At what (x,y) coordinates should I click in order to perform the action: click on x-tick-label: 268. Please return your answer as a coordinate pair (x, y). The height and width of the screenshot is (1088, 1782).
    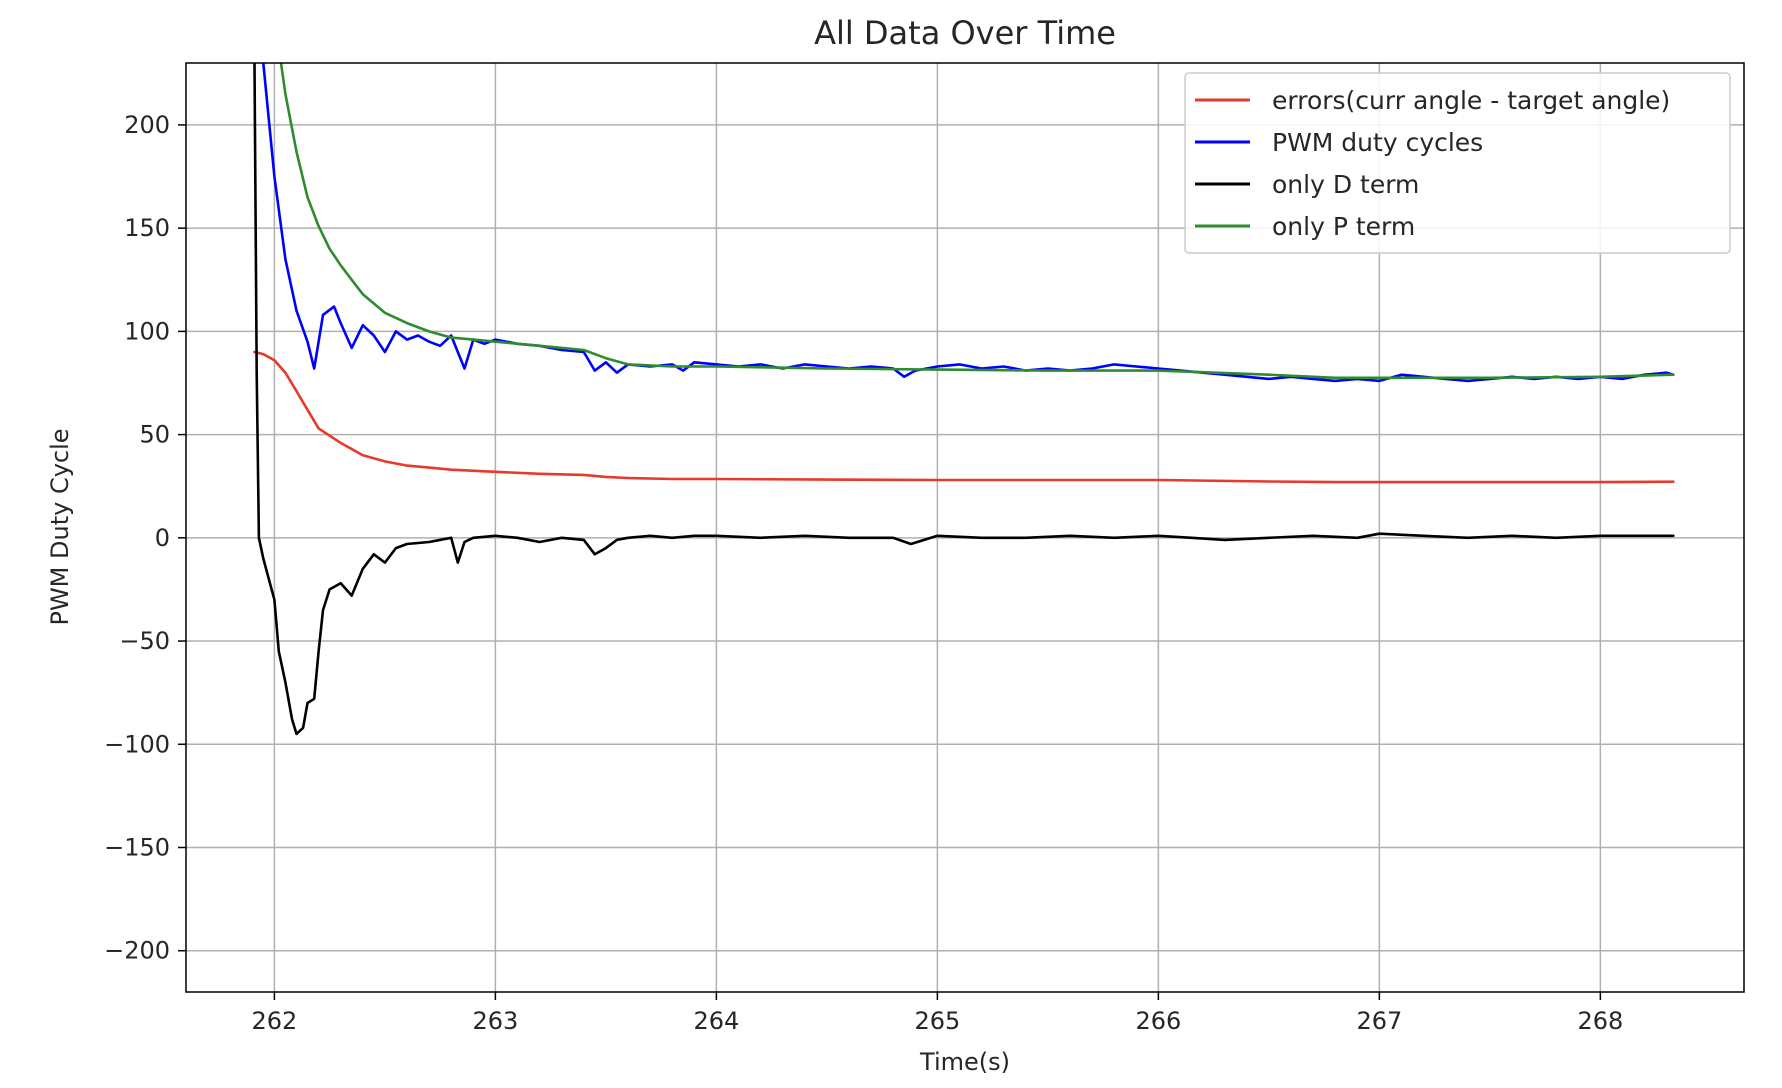
    Looking at the image, I should click on (1600, 1021).